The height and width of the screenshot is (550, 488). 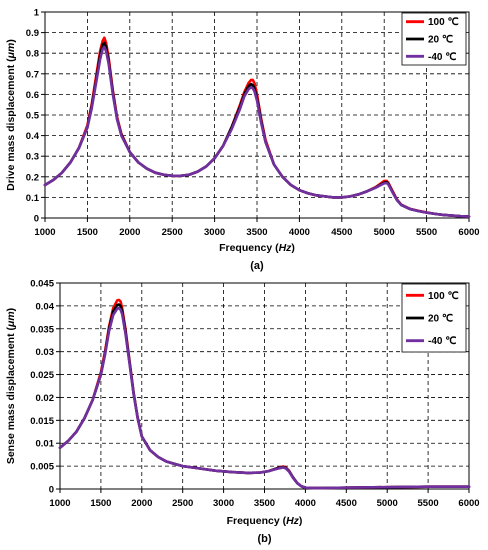 What do you see at coordinates (45, 398) in the screenshot?
I see `y-tick-label: 0.02` at bounding box center [45, 398].